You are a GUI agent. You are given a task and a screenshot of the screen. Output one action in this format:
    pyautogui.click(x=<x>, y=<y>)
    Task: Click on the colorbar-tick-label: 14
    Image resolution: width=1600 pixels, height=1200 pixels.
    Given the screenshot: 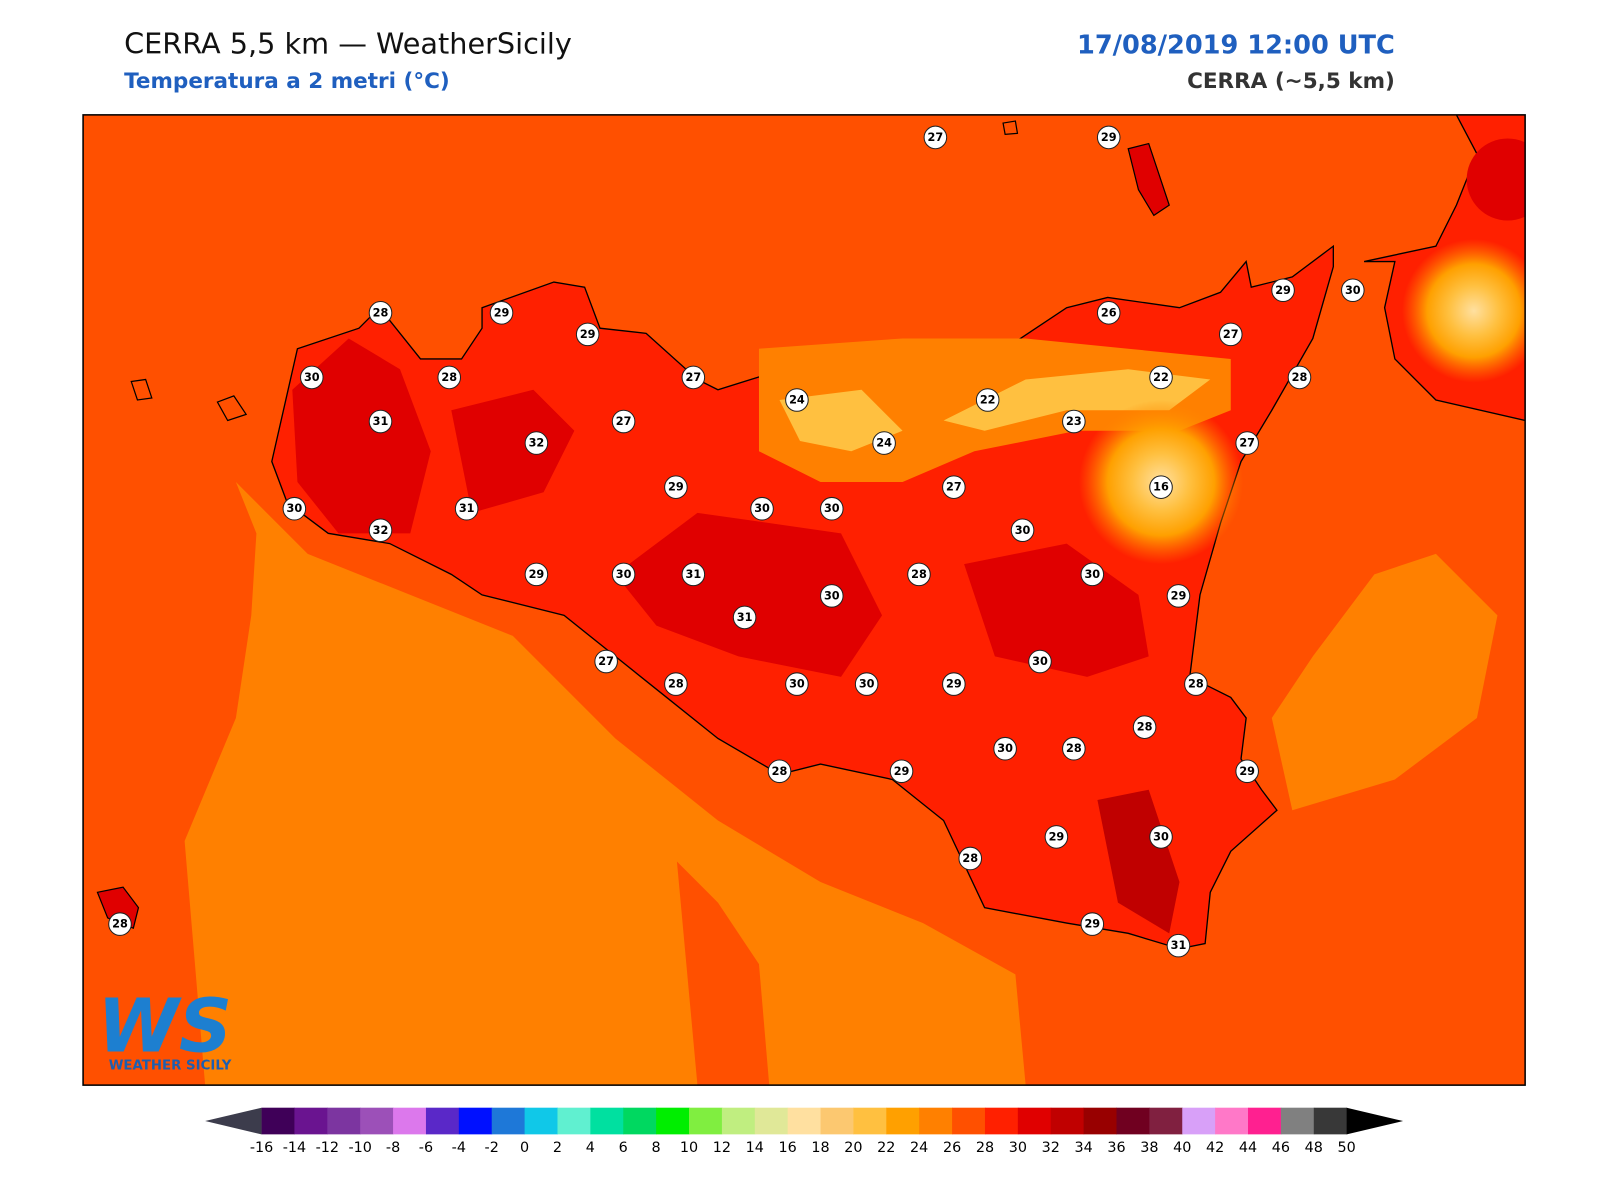 What is the action you would take?
    pyautogui.click(x=755, y=1148)
    